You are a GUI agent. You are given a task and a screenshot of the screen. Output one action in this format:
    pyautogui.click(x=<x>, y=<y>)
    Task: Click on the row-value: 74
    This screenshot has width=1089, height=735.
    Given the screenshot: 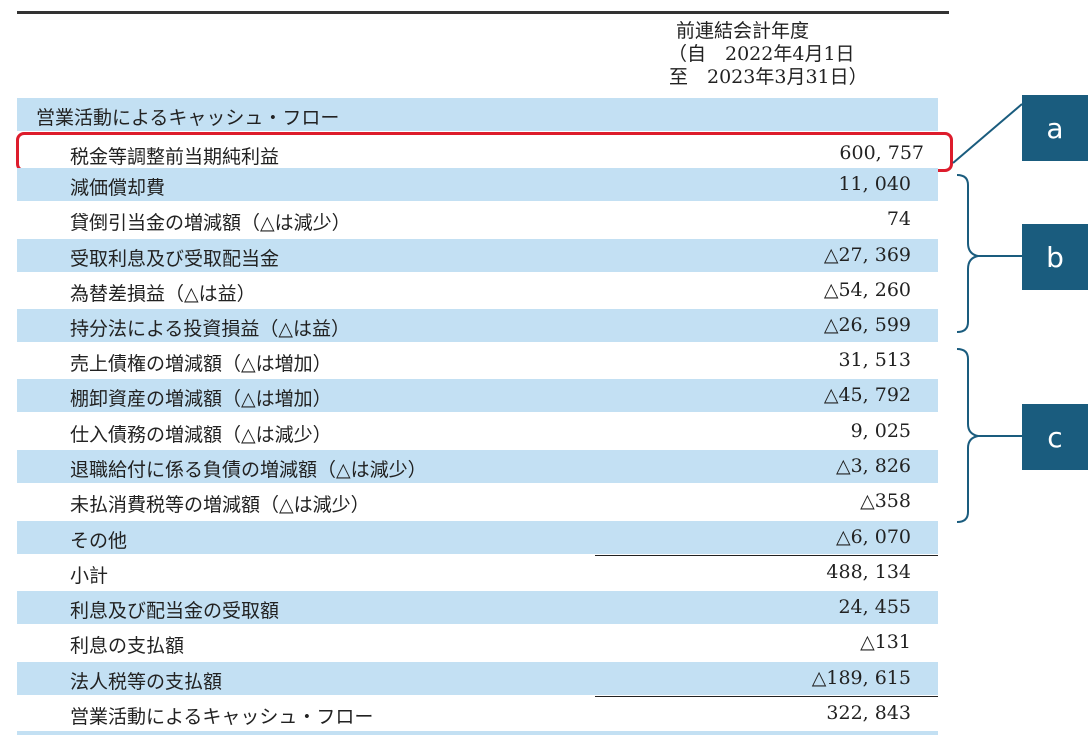 What is the action you would take?
    pyautogui.click(x=898, y=219)
    